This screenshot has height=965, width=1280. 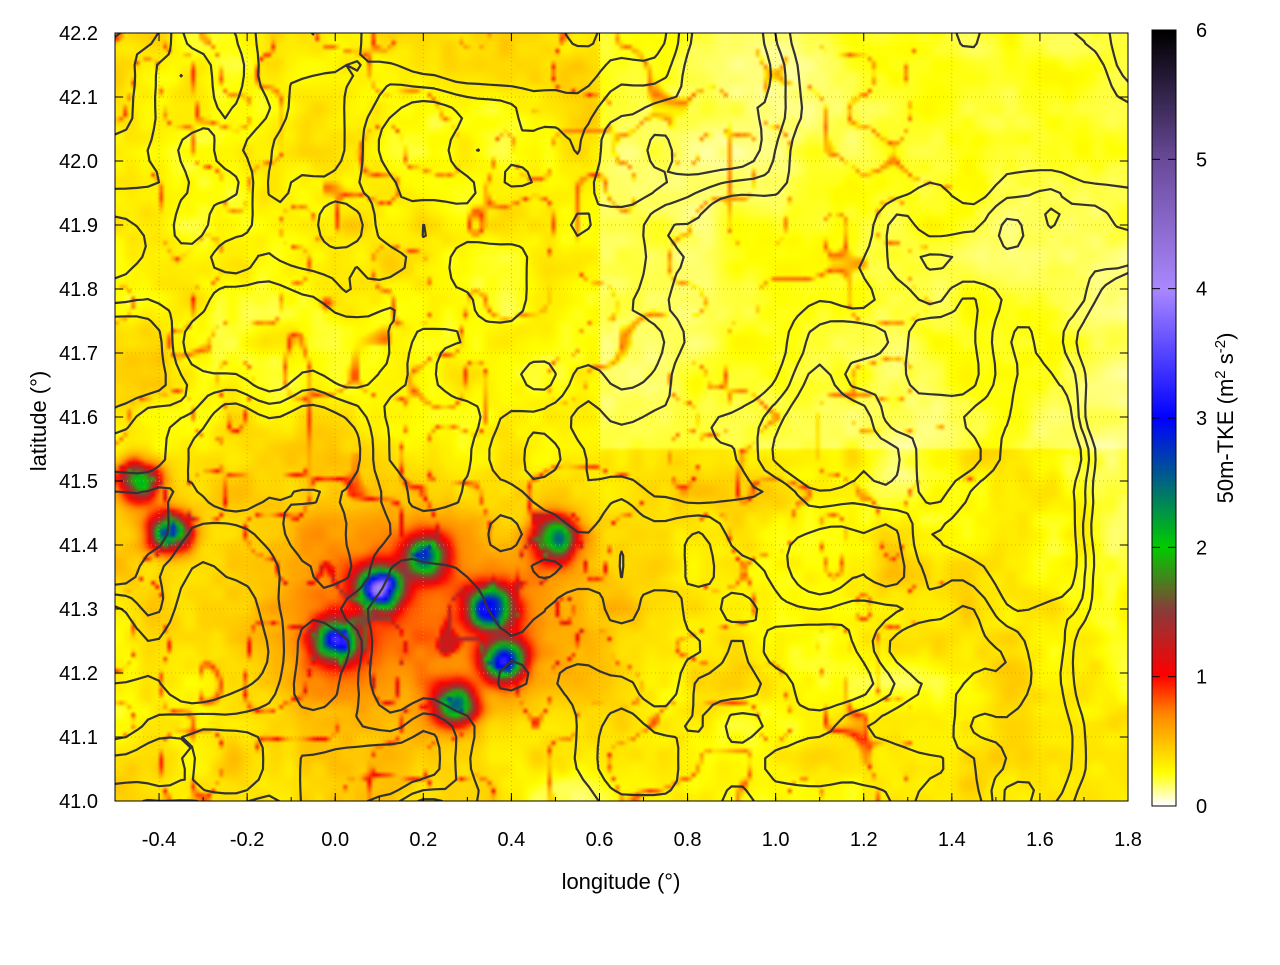 What do you see at coordinates (78, 738) in the screenshot?
I see `y-tick-label: 41.1` at bounding box center [78, 738].